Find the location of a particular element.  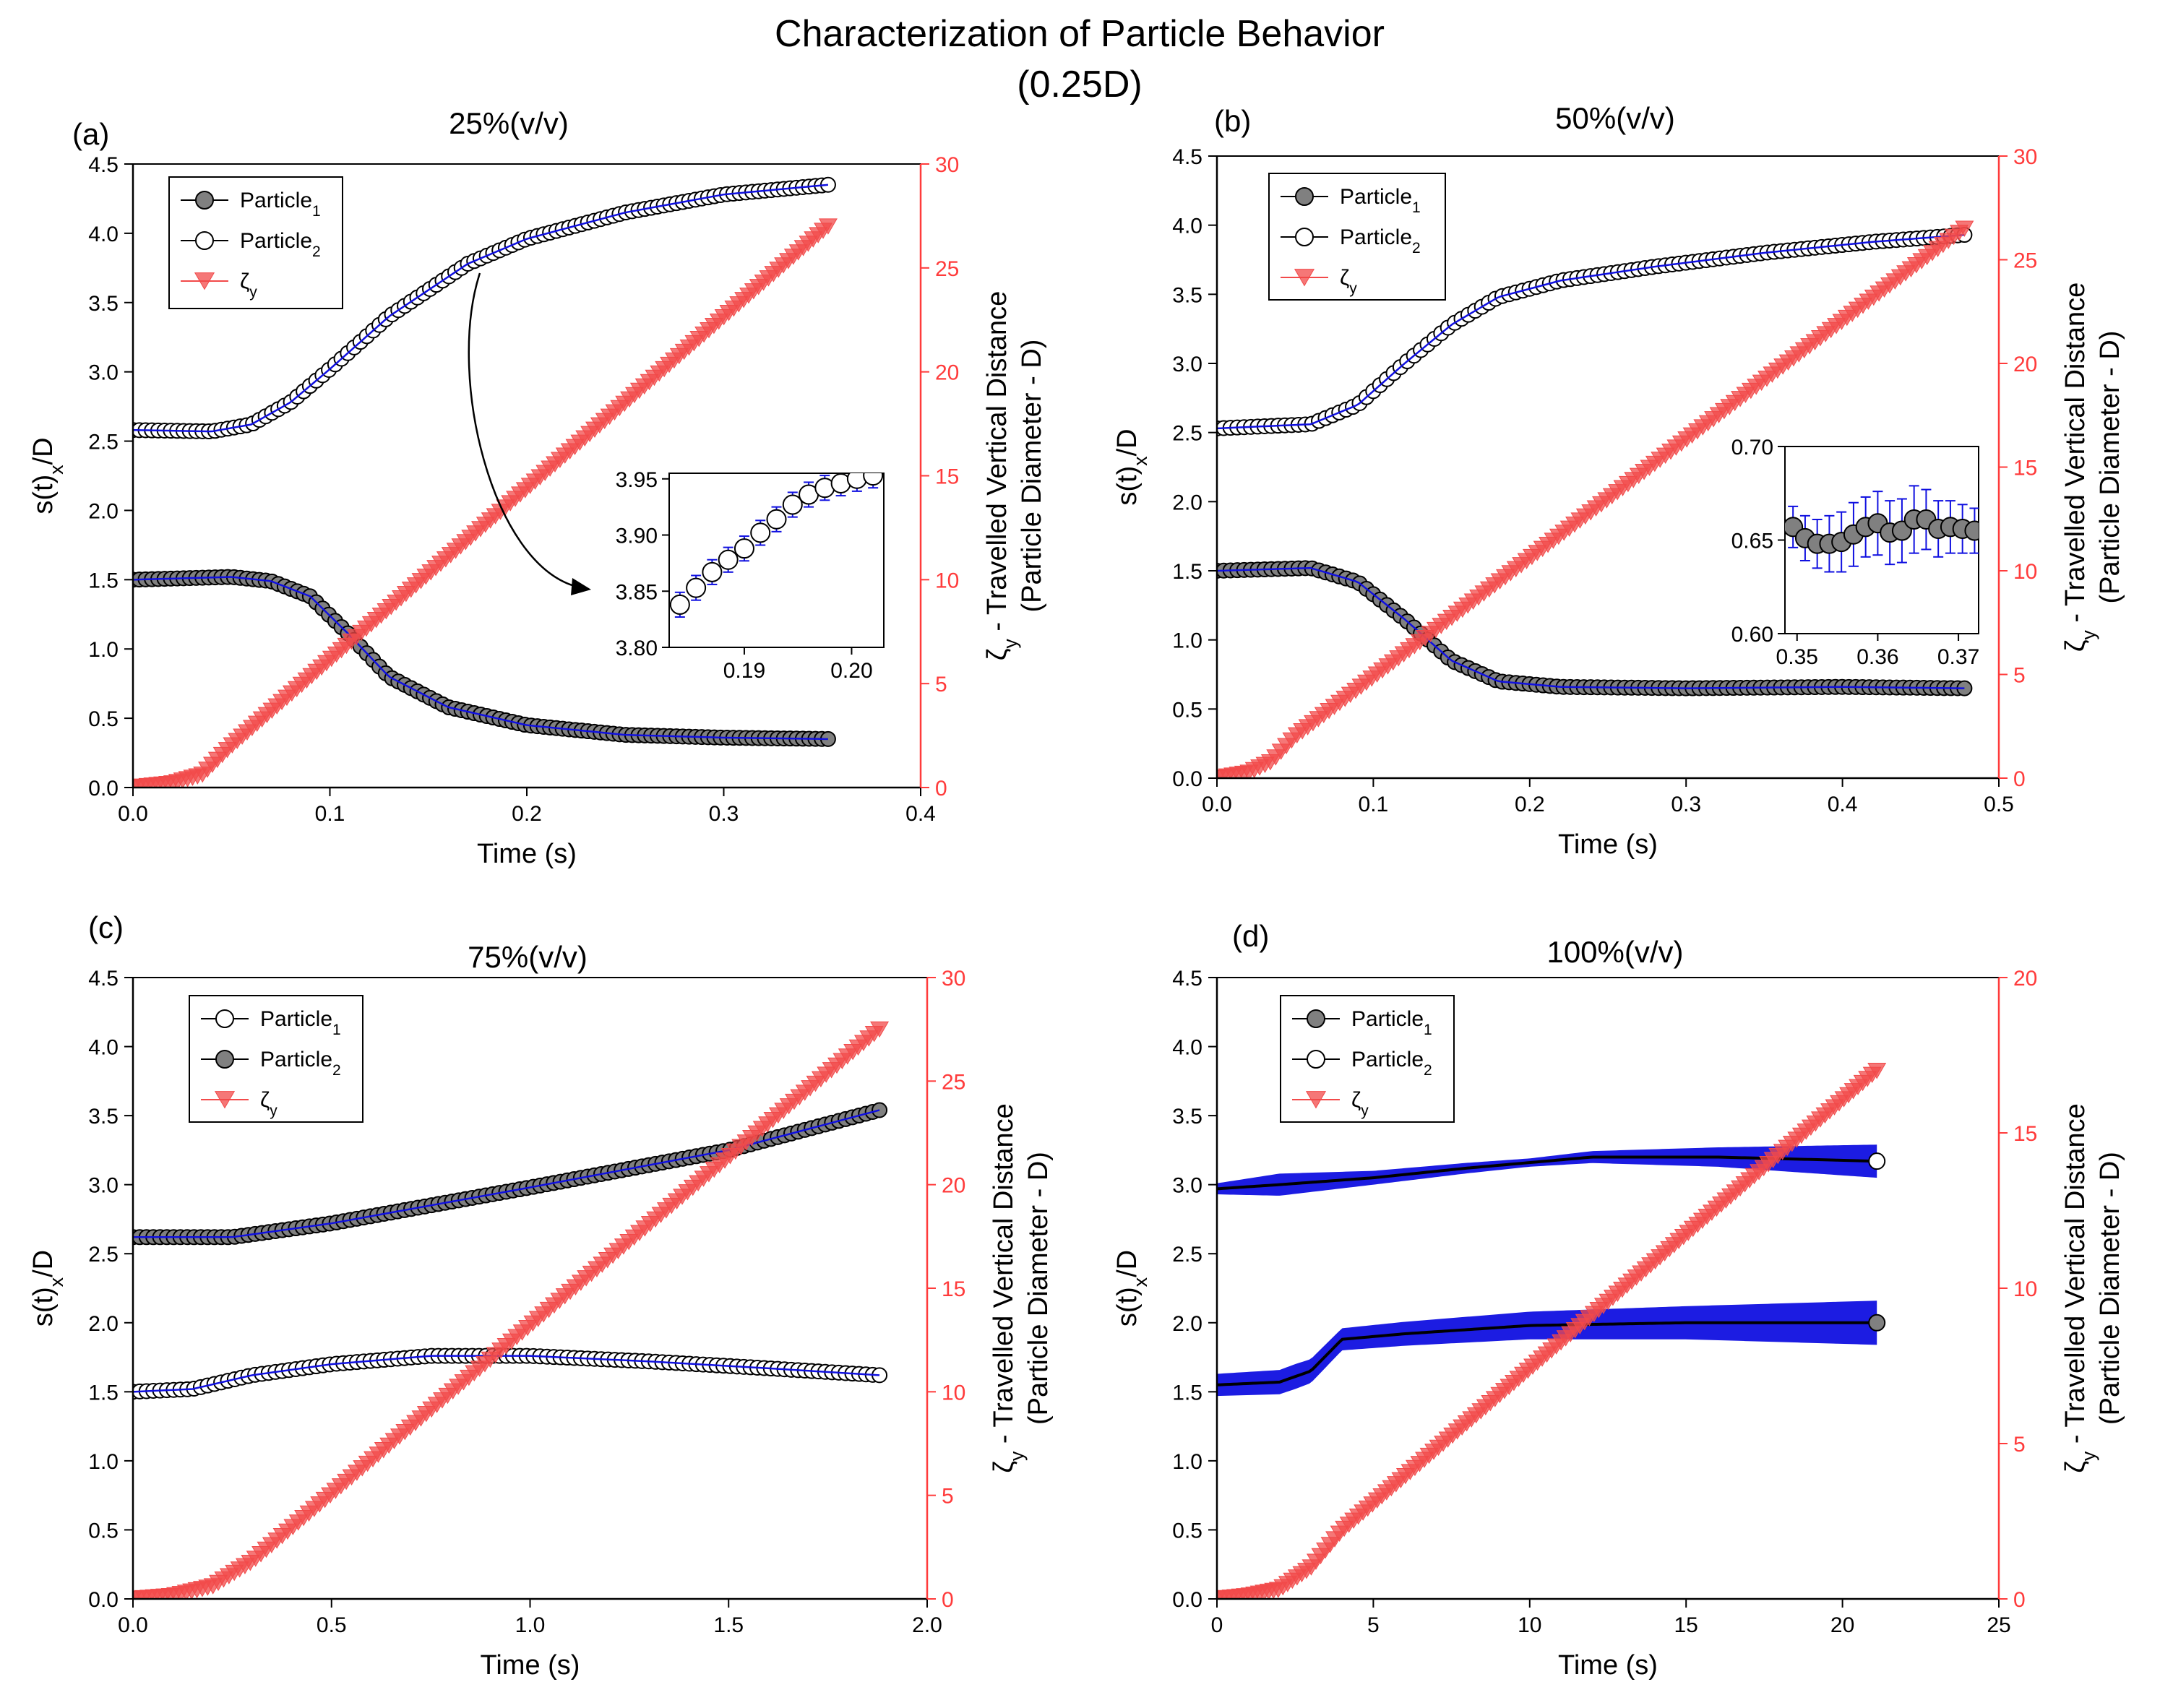

y-tick-label: 0.5 is located at coordinates (103, 1531).